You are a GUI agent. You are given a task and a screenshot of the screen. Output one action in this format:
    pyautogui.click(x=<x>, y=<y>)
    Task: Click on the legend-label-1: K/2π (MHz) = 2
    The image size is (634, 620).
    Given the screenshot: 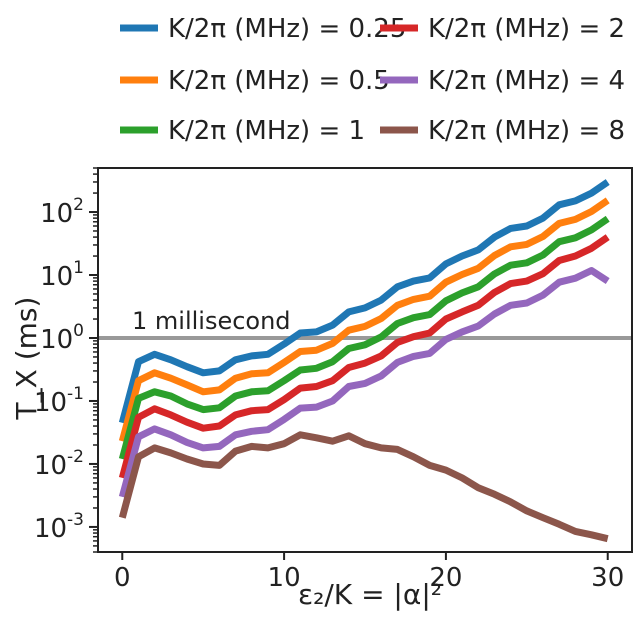 What is the action you would take?
    pyautogui.click(x=526, y=29)
    